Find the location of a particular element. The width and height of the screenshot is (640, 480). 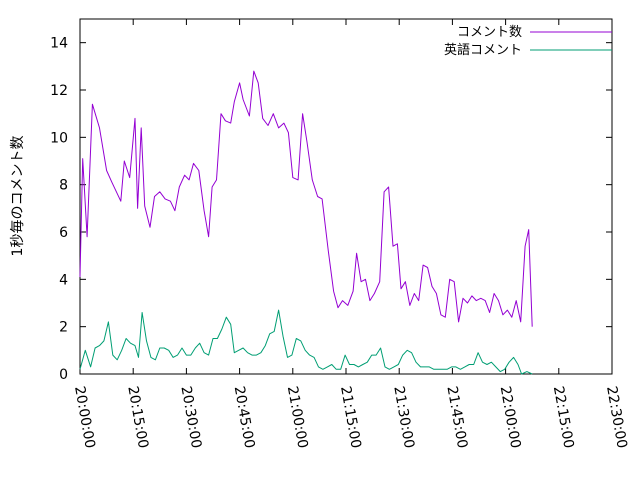

x-tick-label: 21:30:00 is located at coordinates (403, 417).